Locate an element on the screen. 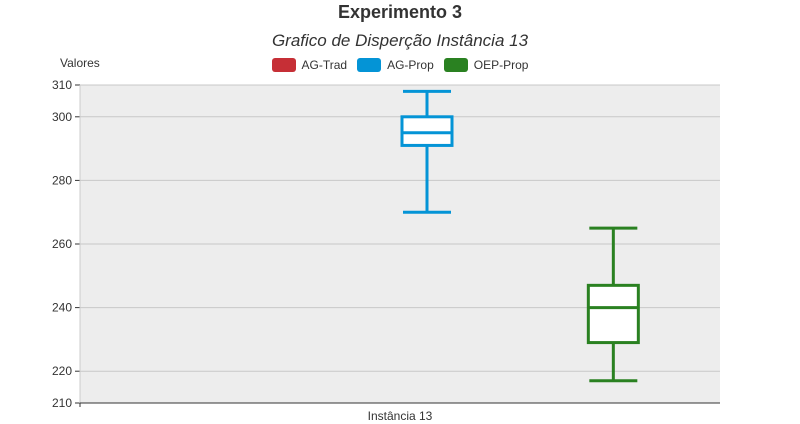  legend-item-ag-prop: AG-Prop is located at coordinates (395, 65).